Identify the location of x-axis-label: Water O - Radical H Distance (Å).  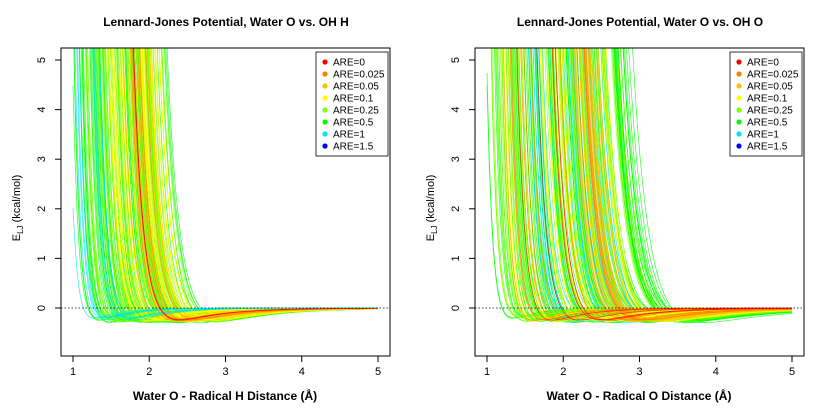
(225, 395).